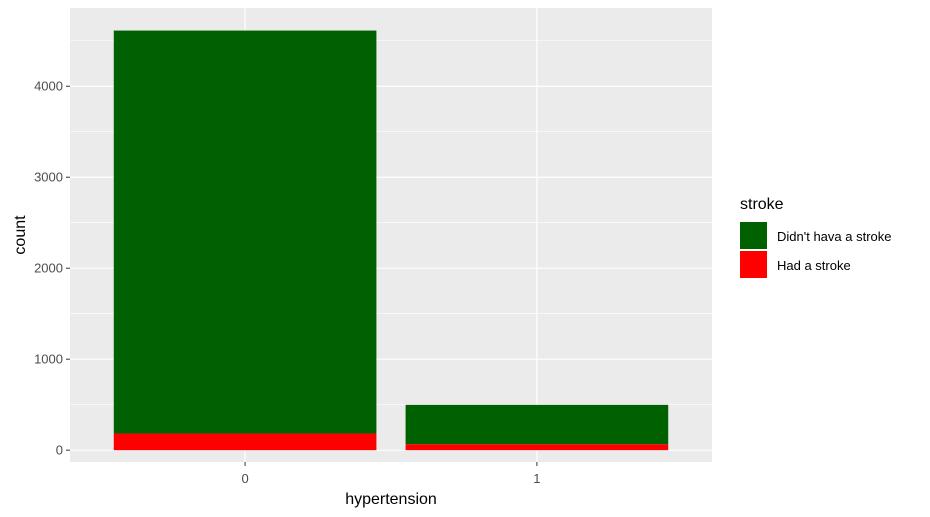 This screenshot has height=517, width=930. I want to click on y-tick-label: 3000, so click(48, 177).